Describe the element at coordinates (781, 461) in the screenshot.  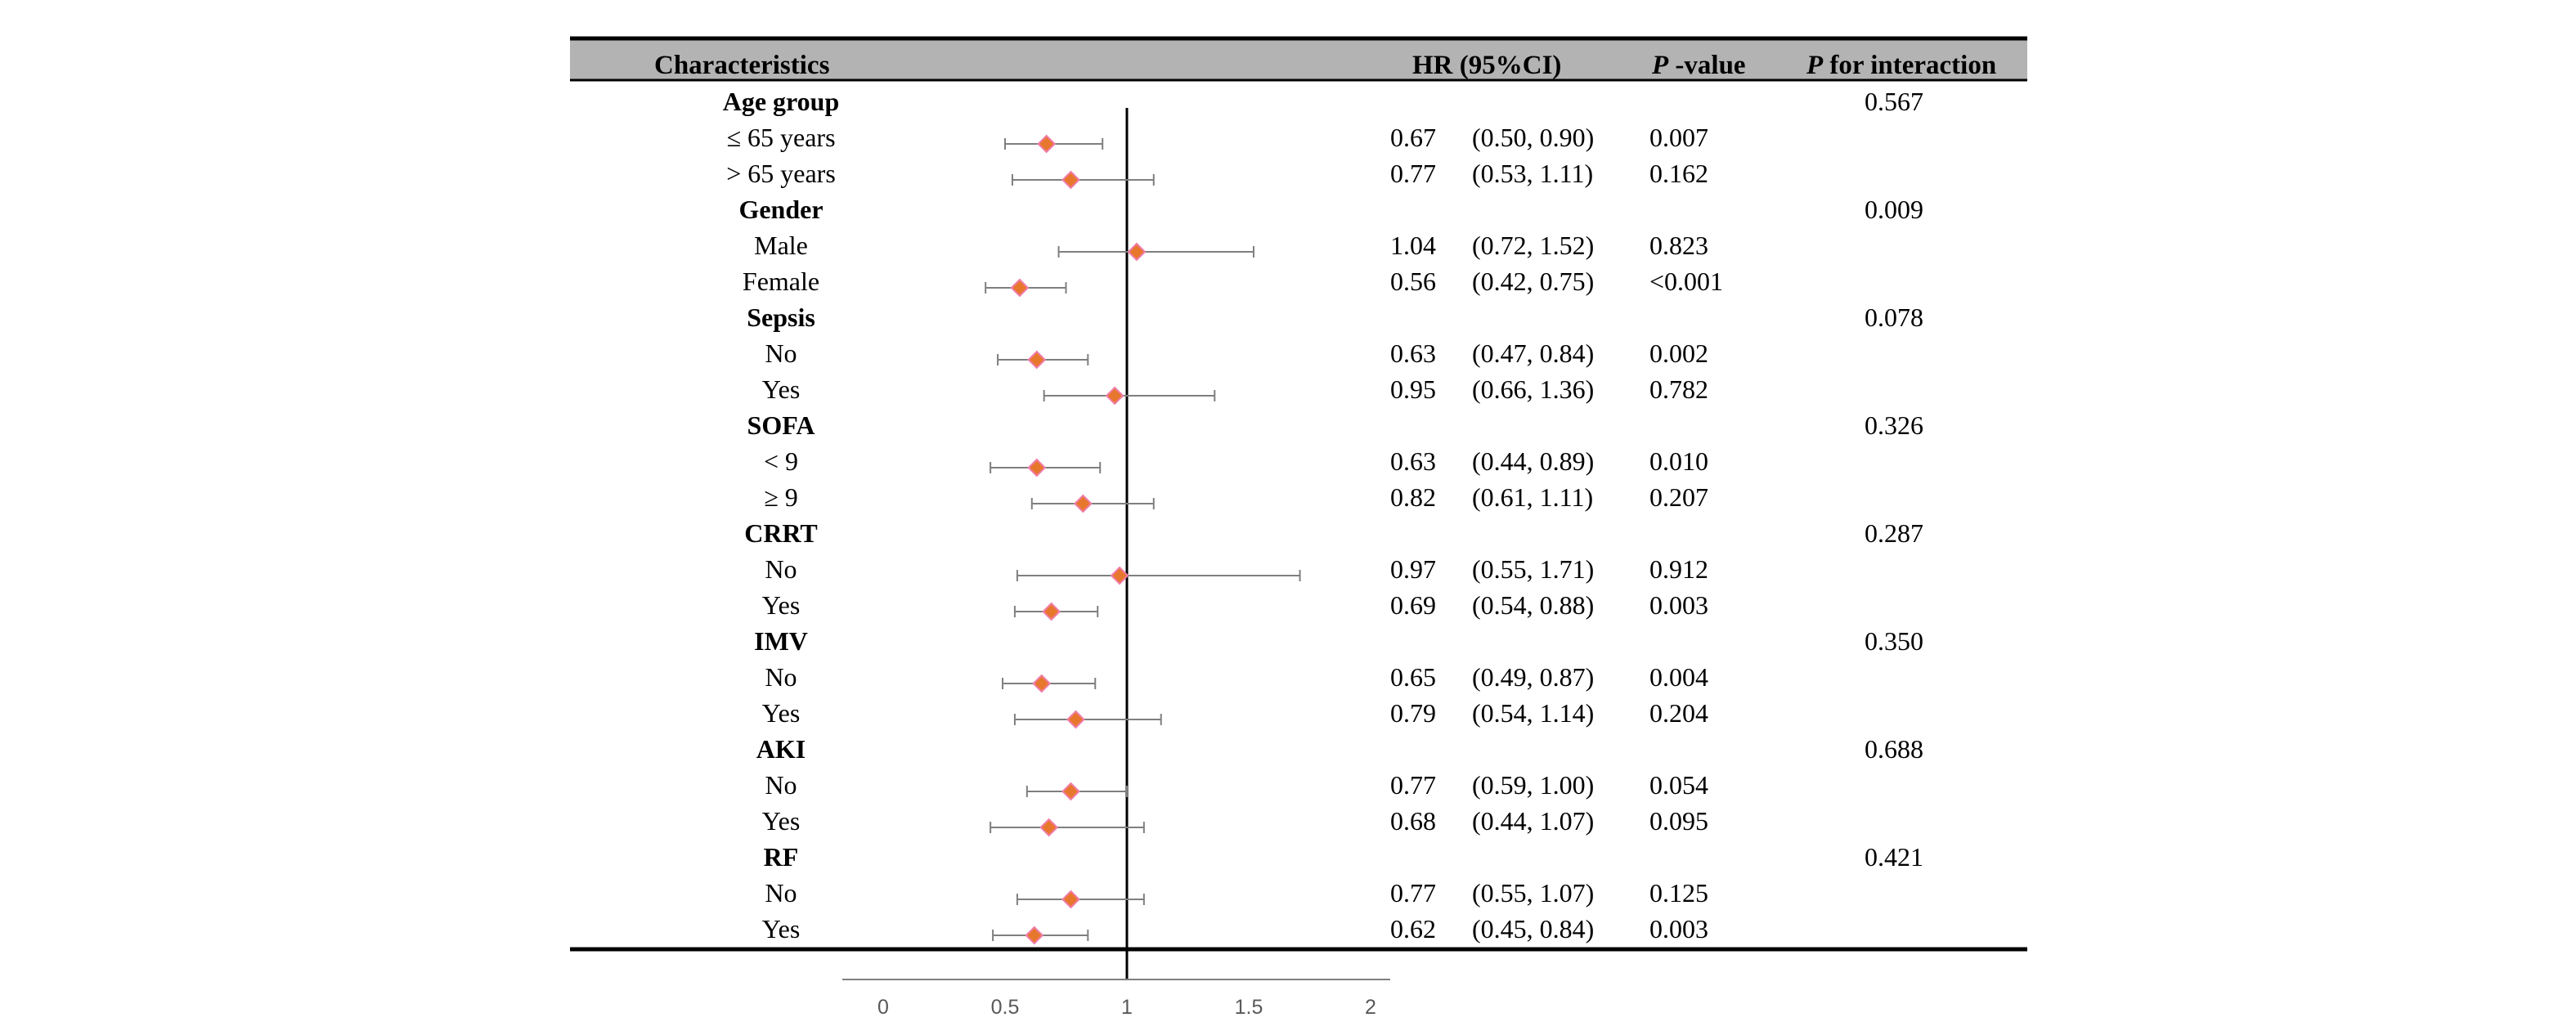
I see `subgroup-label: < 9` at that location.